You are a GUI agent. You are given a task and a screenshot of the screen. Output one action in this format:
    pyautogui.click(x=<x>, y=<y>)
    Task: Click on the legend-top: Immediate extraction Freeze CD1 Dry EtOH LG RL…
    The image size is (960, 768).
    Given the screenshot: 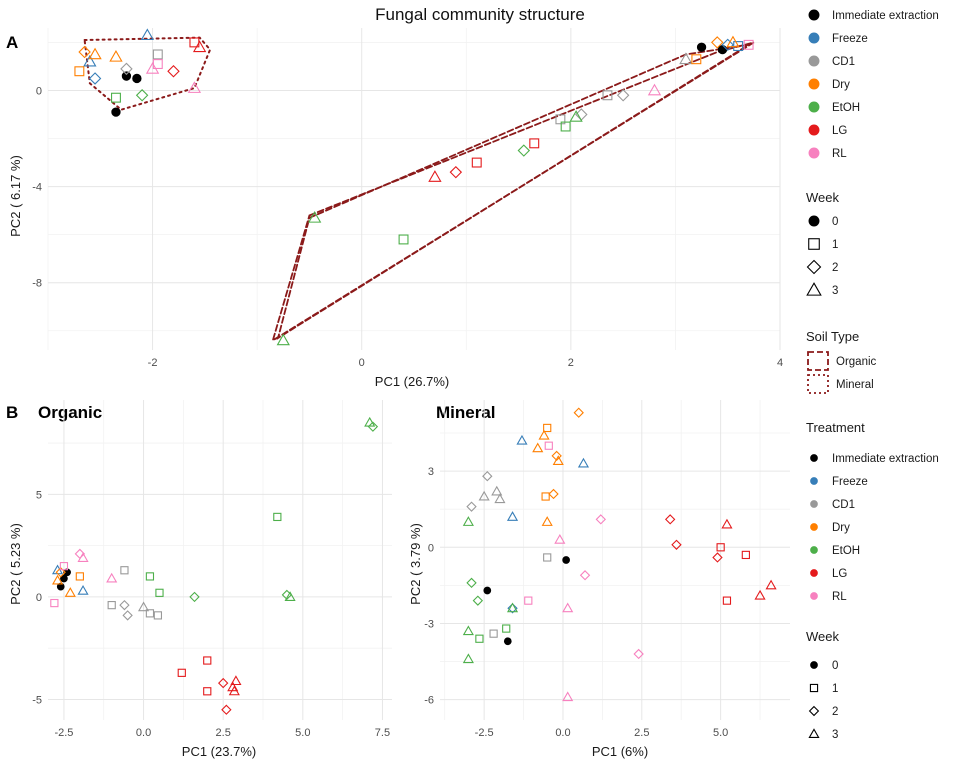 What is the action you would take?
    pyautogui.click(x=872, y=201)
    